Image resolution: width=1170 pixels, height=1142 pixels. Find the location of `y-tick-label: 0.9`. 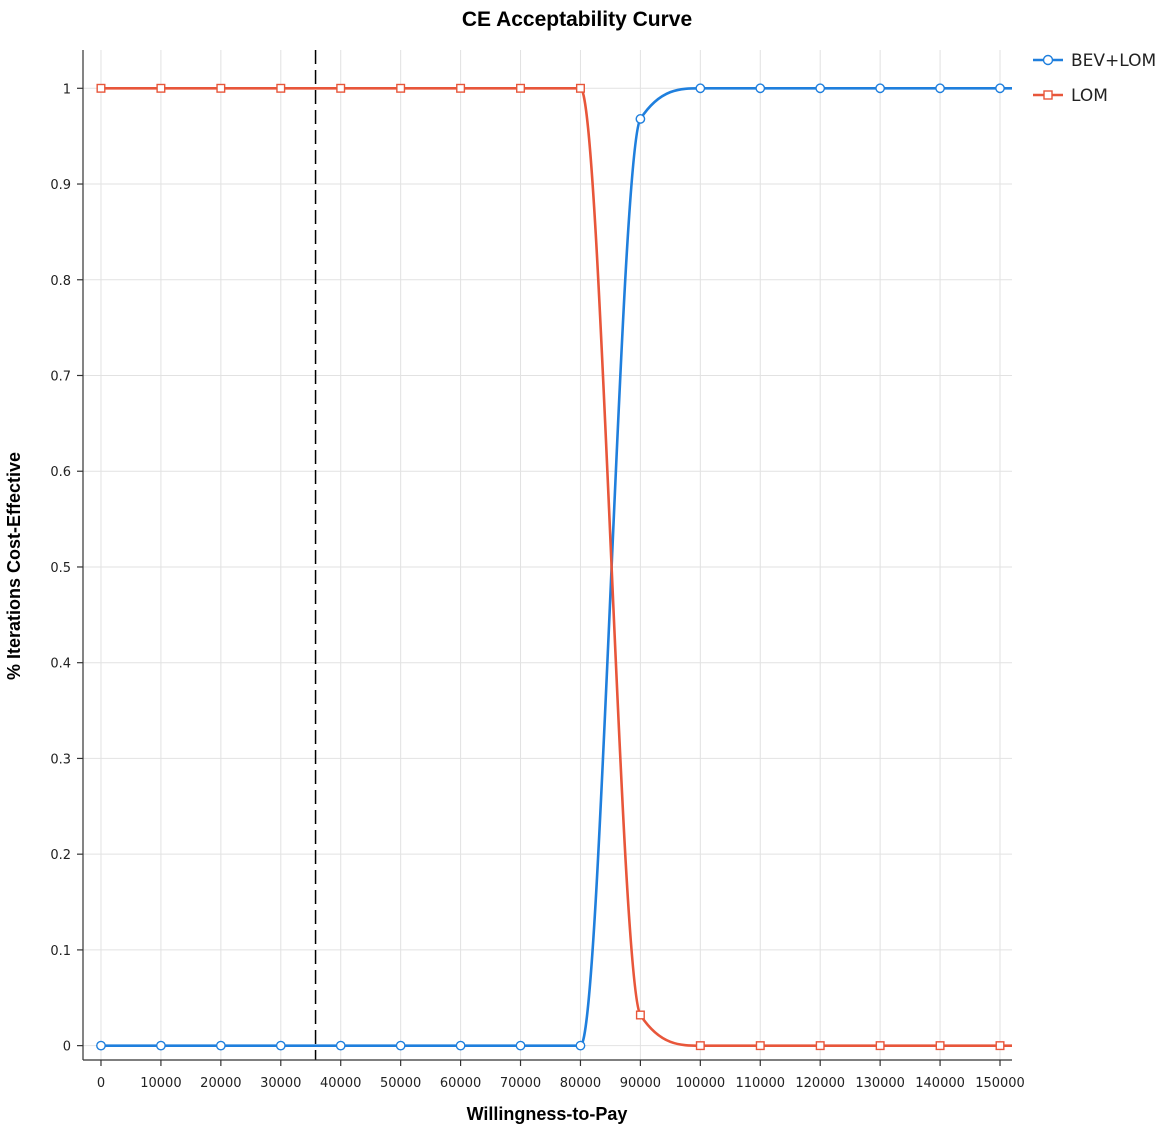

y-tick-label: 0.9 is located at coordinates (60, 185).